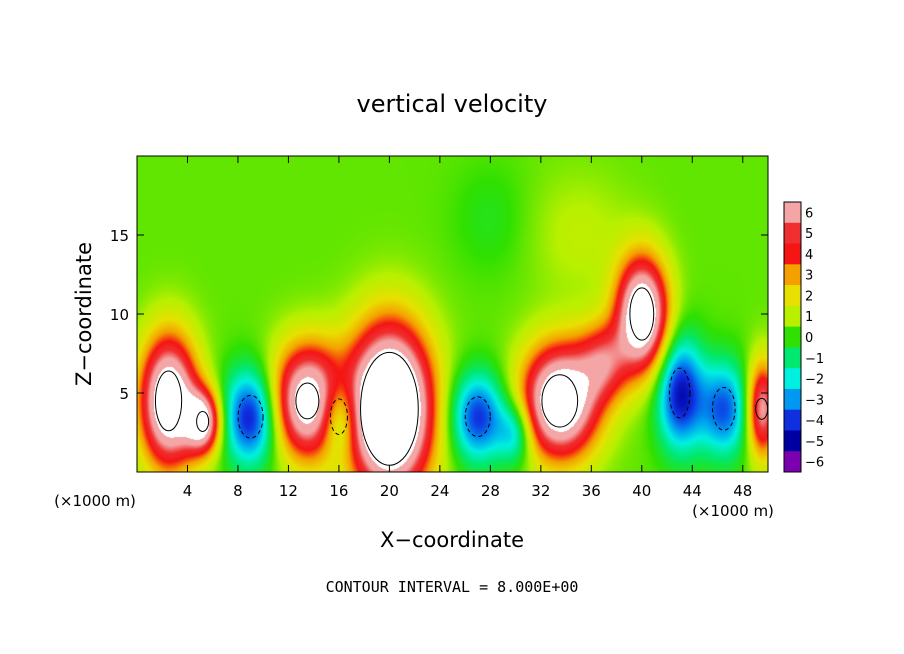  What do you see at coordinates (188, 491) in the screenshot?
I see `x-tick-label: 4` at bounding box center [188, 491].